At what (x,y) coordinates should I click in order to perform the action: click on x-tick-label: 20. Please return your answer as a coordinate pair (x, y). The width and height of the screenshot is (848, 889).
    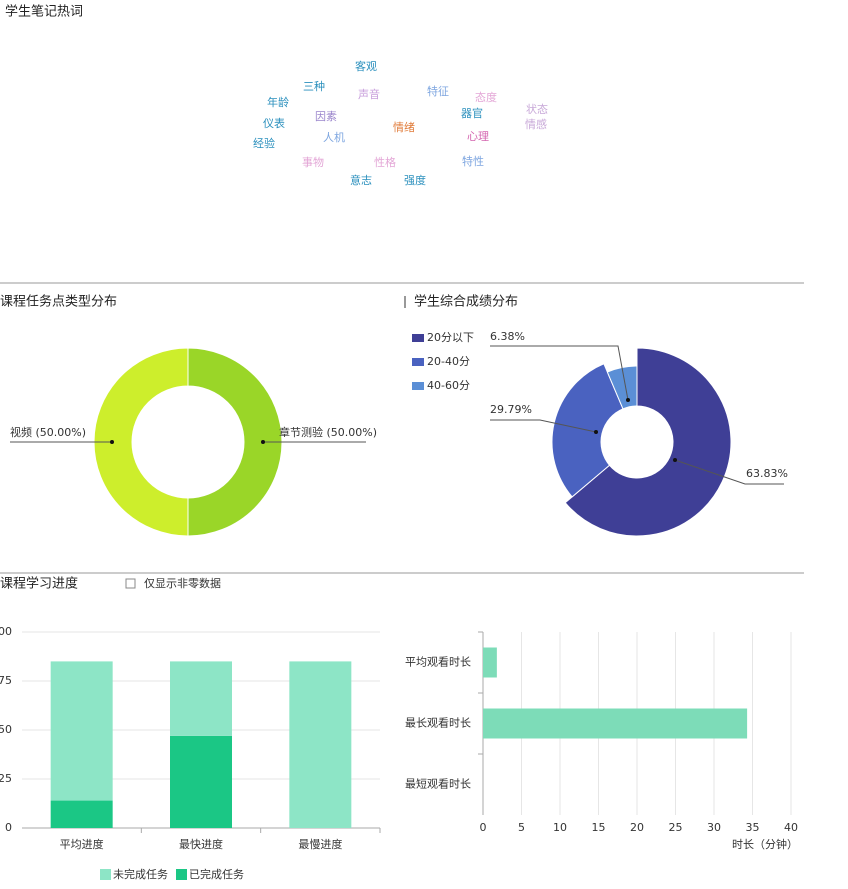
    Looking at the image, I should click on (637, 827).